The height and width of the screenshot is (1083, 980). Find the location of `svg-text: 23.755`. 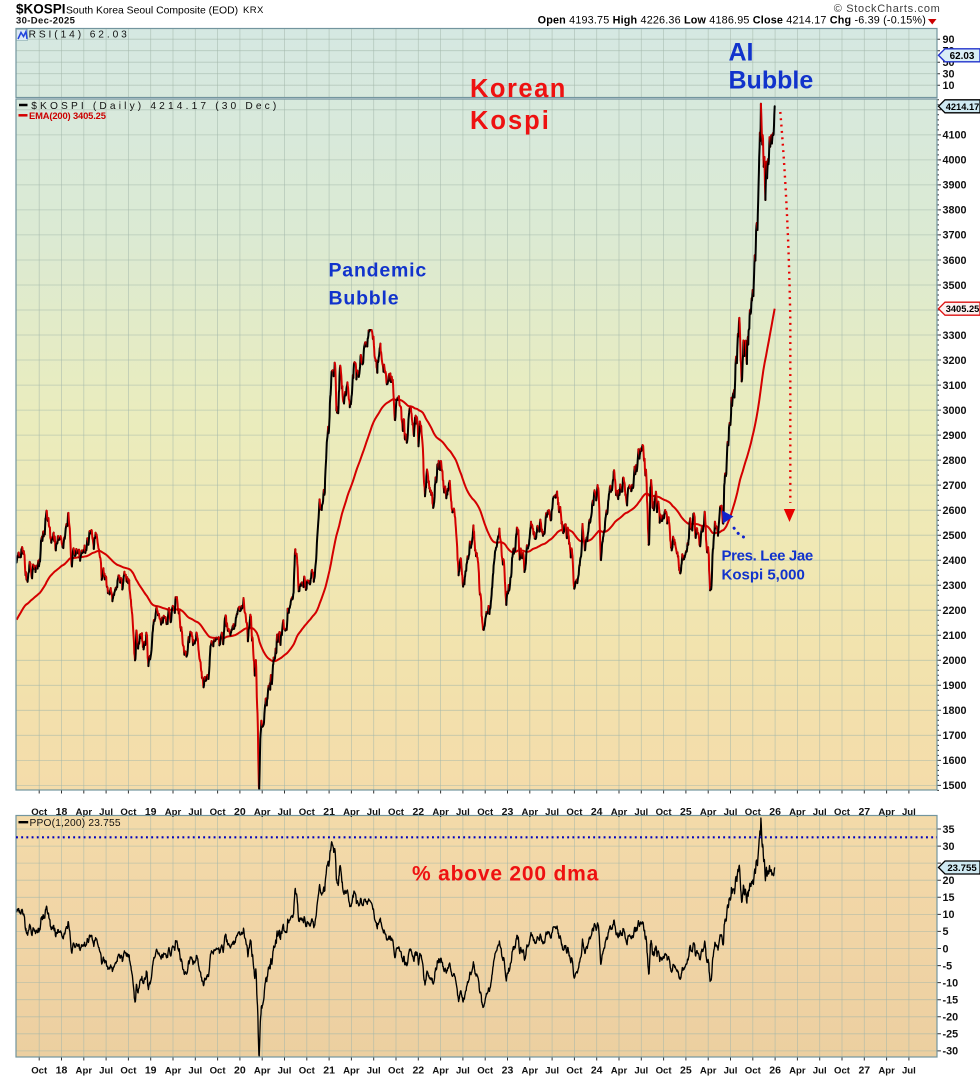

svg-text: 23.755 is located at coordinates (962, 868).